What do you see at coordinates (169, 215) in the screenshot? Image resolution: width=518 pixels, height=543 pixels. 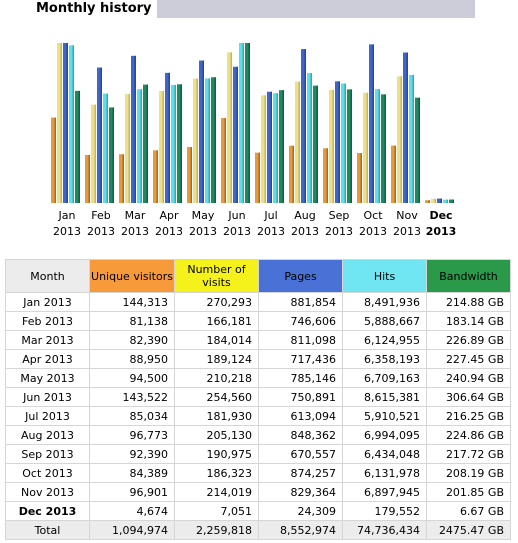 I see `x-tick-month-label: Apr` at bounding box center [169, 215].